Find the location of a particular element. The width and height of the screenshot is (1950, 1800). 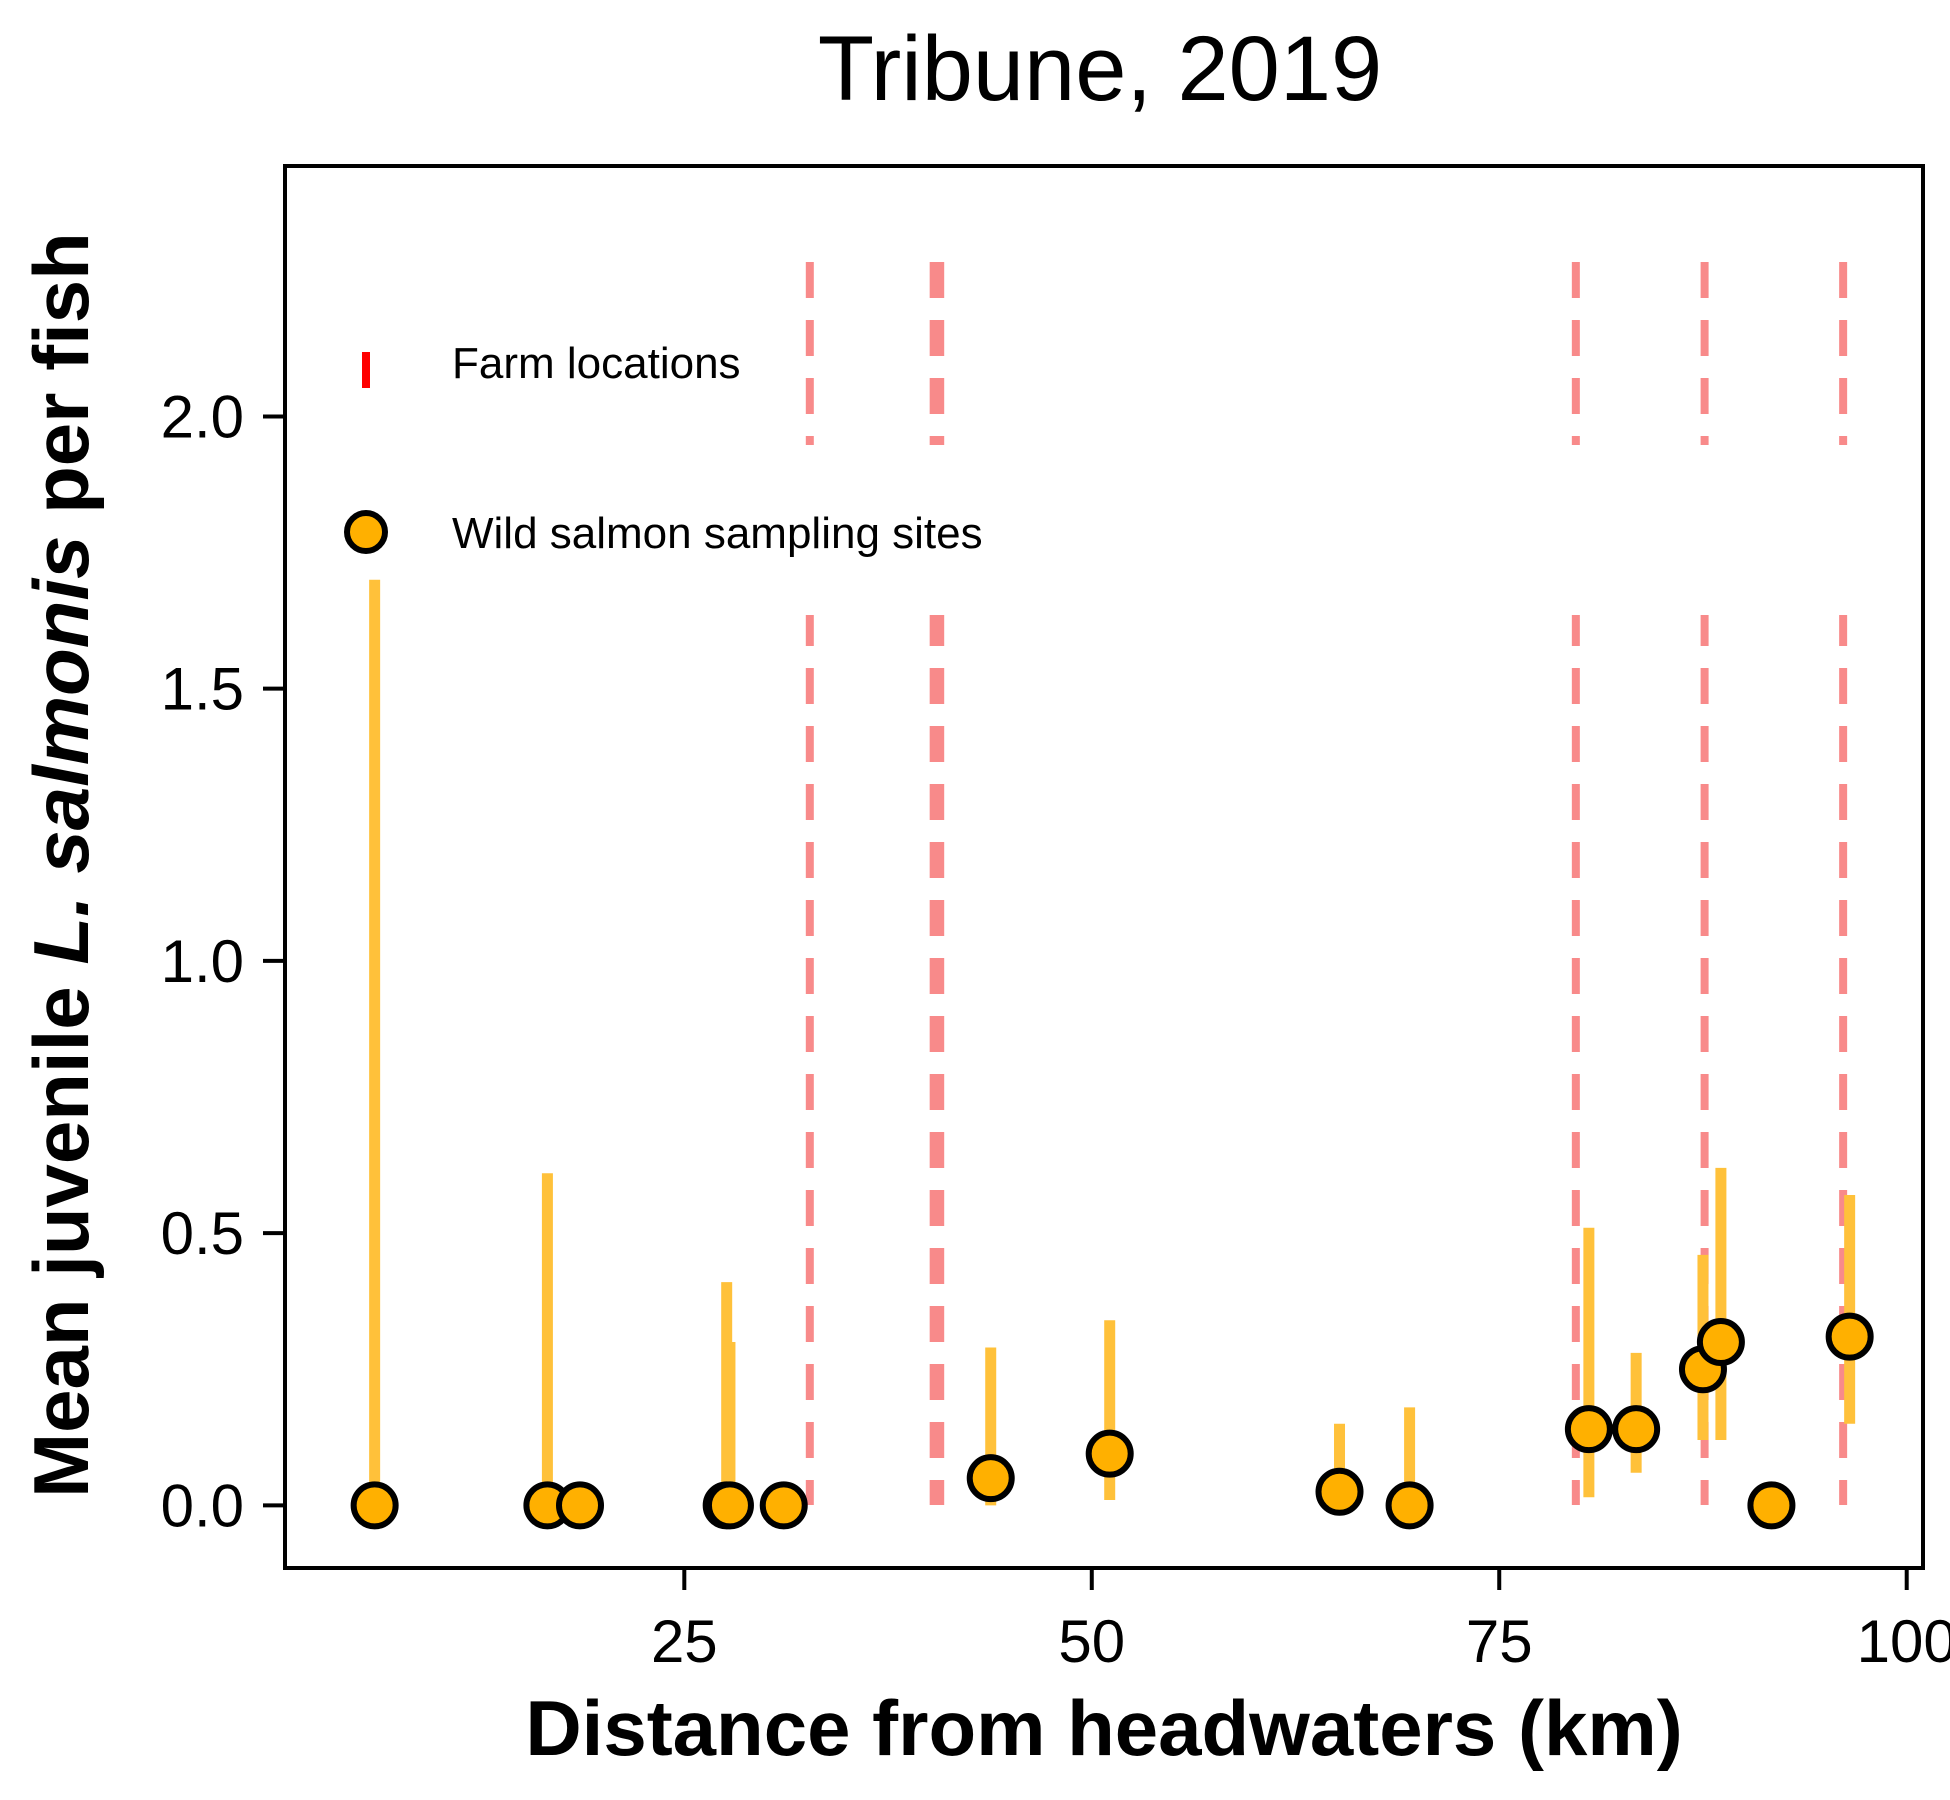

legend-background is located at coordinates (1104, 530).